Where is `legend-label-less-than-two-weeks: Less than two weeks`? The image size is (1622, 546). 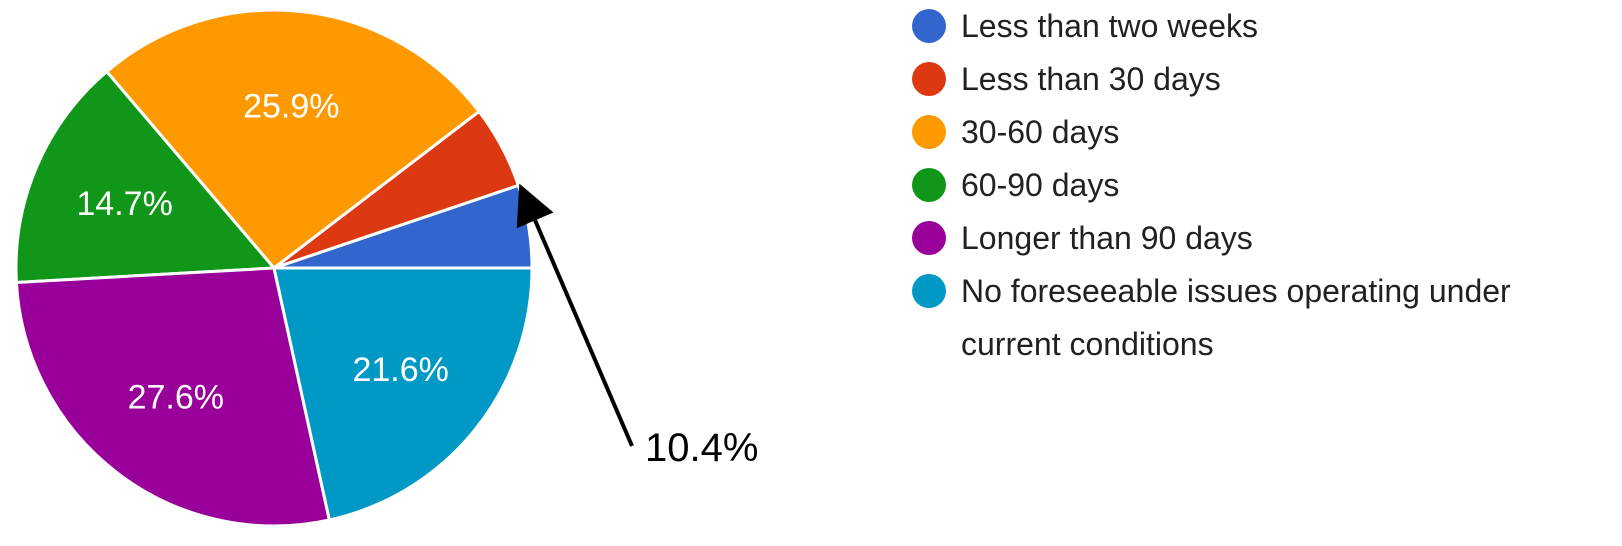 legend-label-less-than-two-weeks: Less than two weeks is located at coordinates (1109, 26).